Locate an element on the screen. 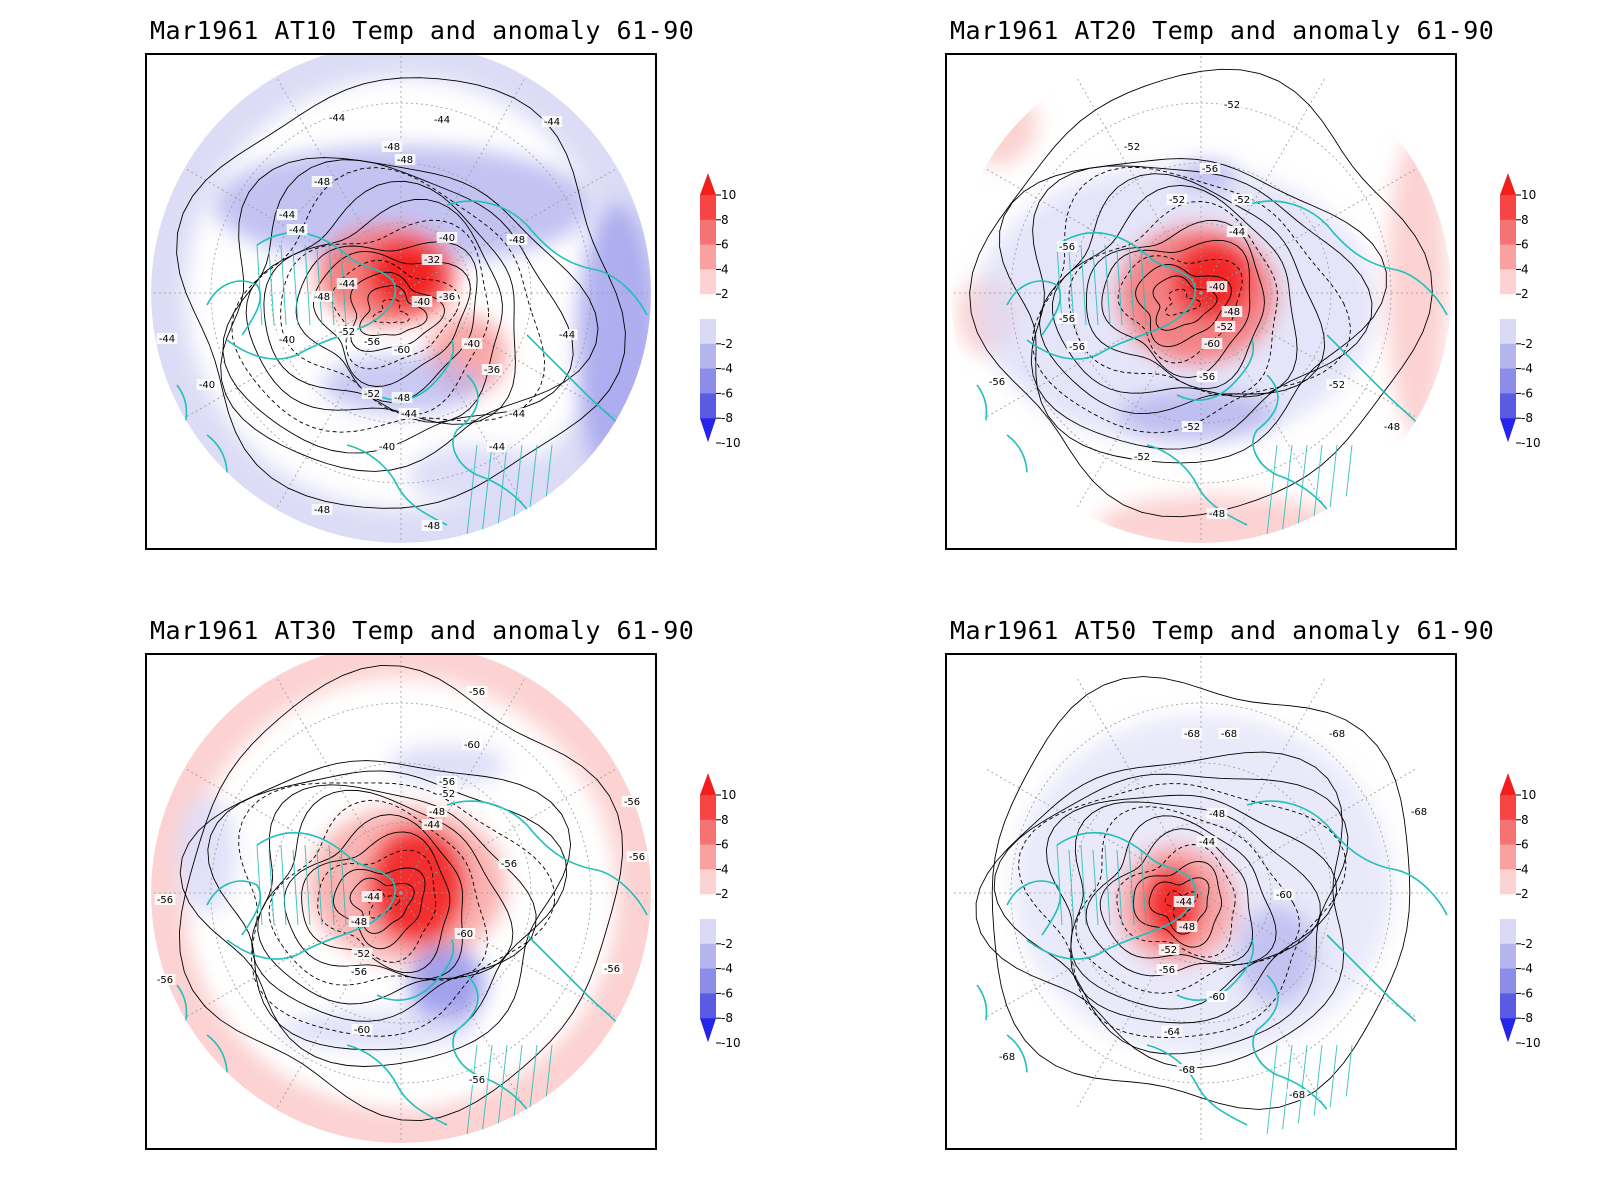  colorbar-tick-label: 10 is located at coordinates (1528, 795).